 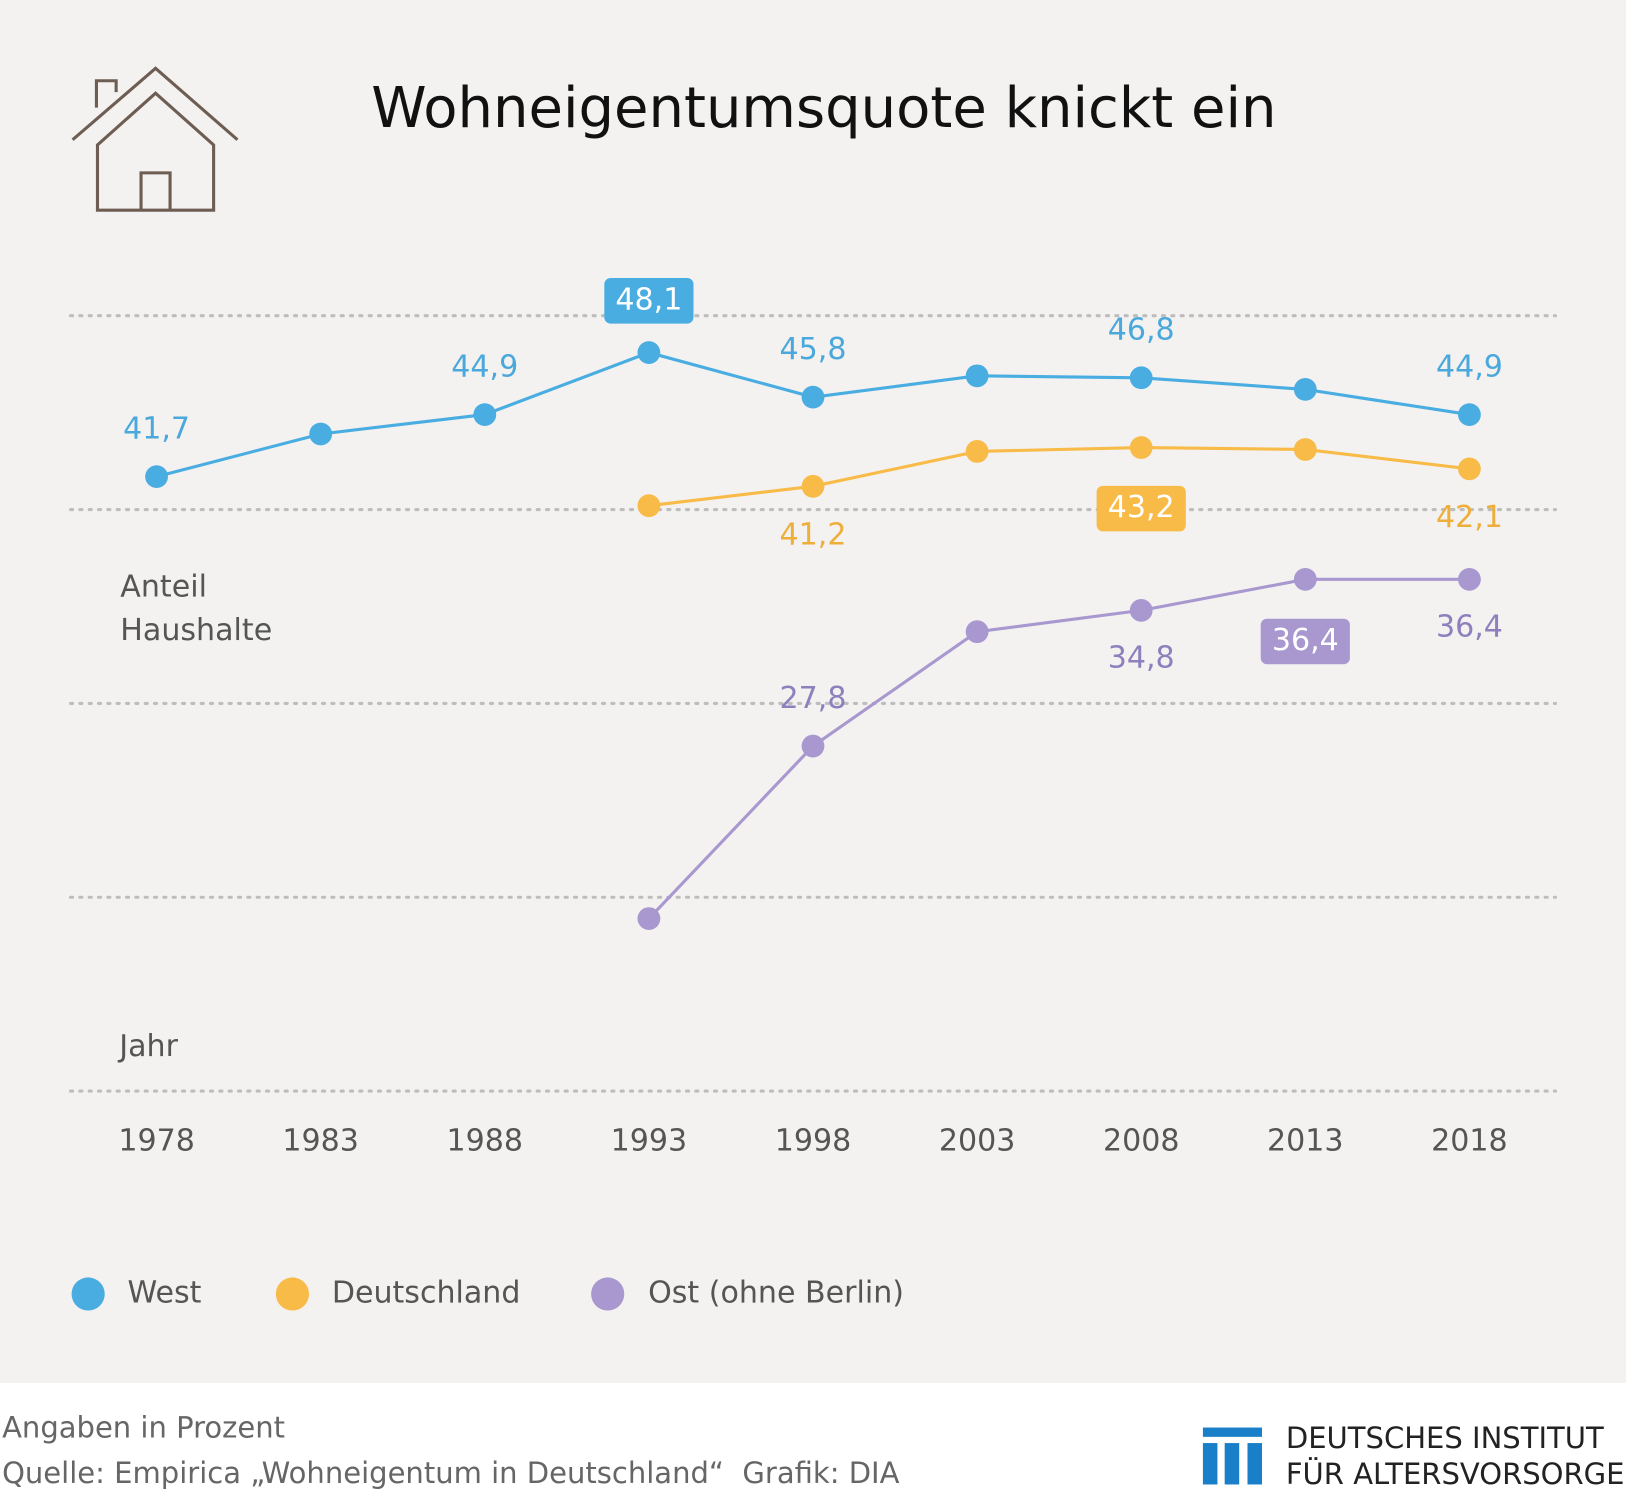 I want to click on data-label: 45,8, so click(x=813, y=349).